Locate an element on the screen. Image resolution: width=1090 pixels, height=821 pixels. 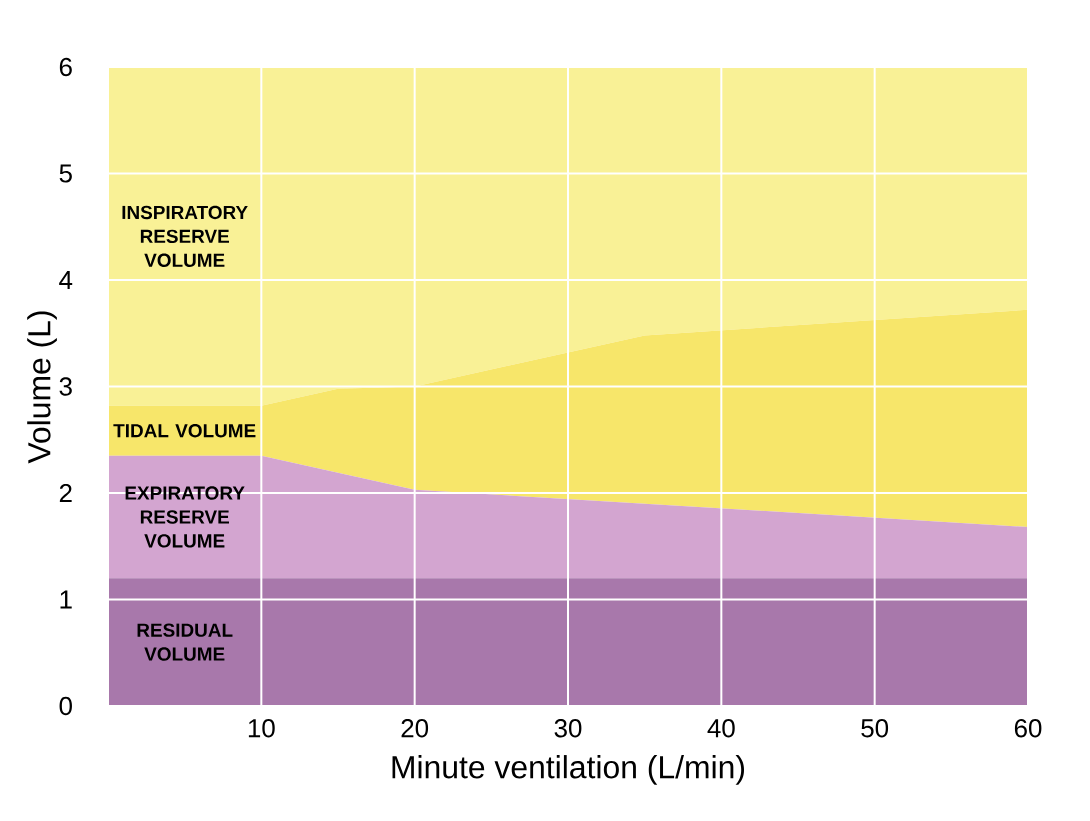
series-label: TIDAL VOLUME is located at coordinates (184, 431).